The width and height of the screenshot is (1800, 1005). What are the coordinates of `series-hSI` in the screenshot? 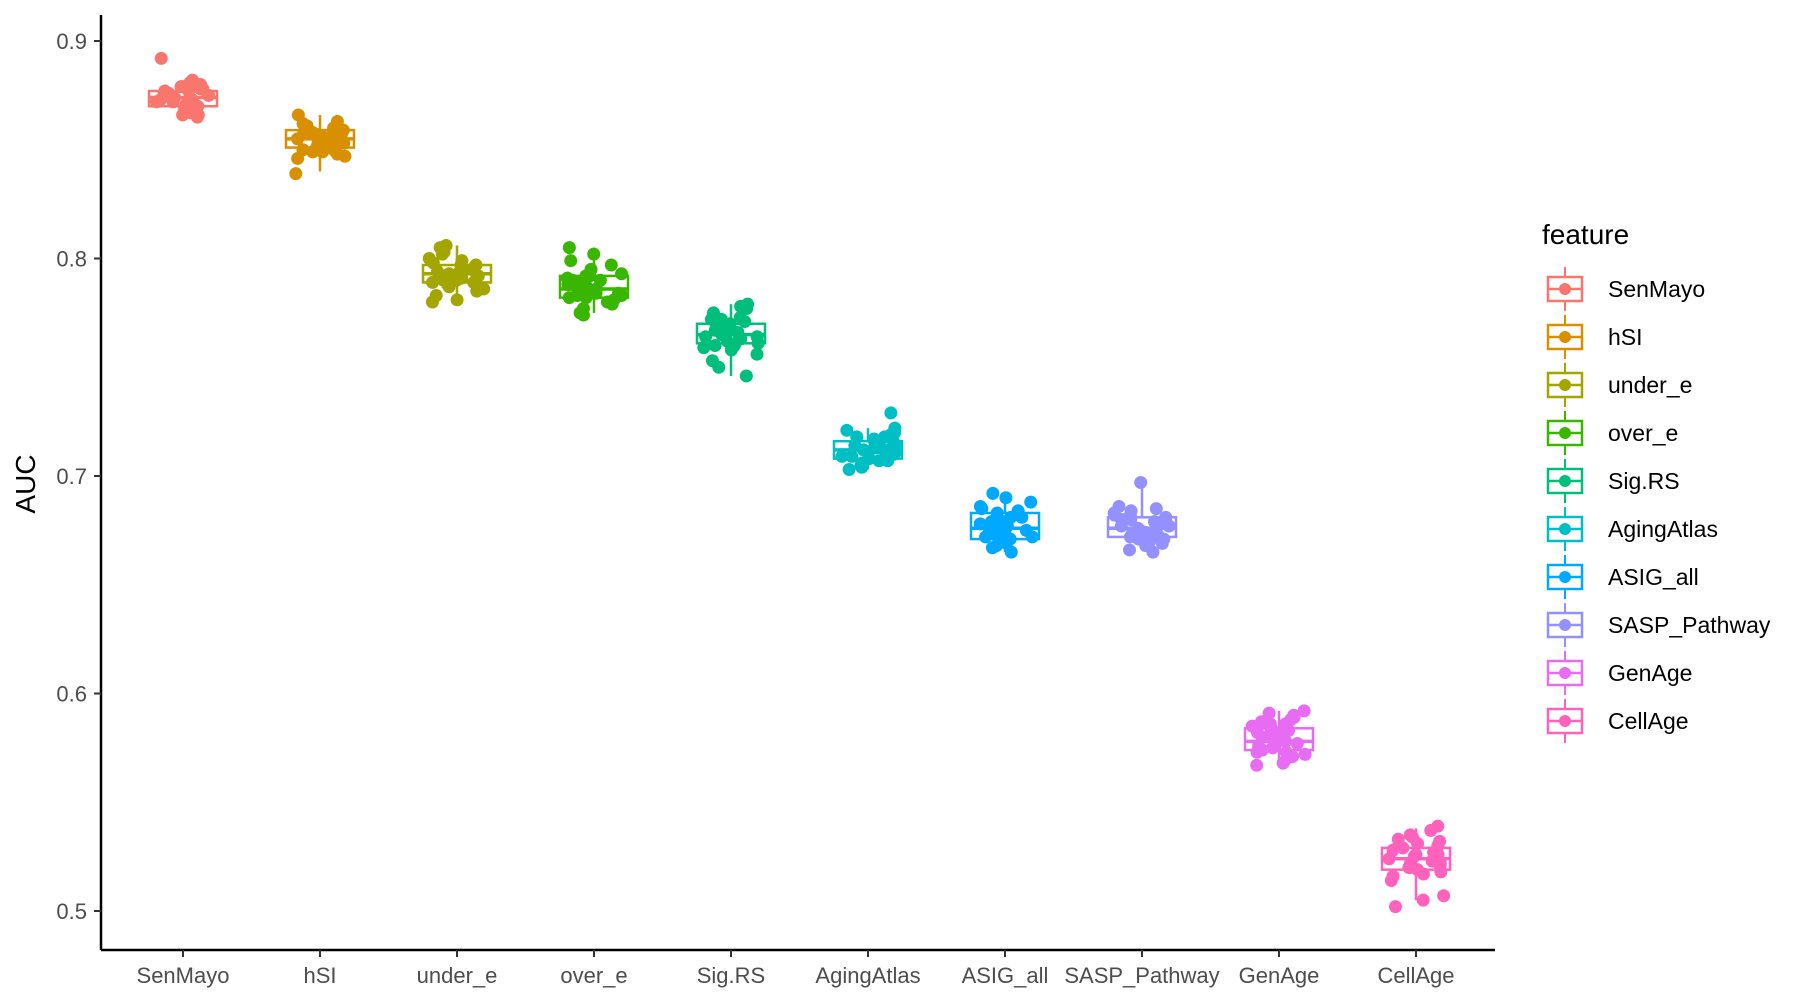 It's located at (320, 144).